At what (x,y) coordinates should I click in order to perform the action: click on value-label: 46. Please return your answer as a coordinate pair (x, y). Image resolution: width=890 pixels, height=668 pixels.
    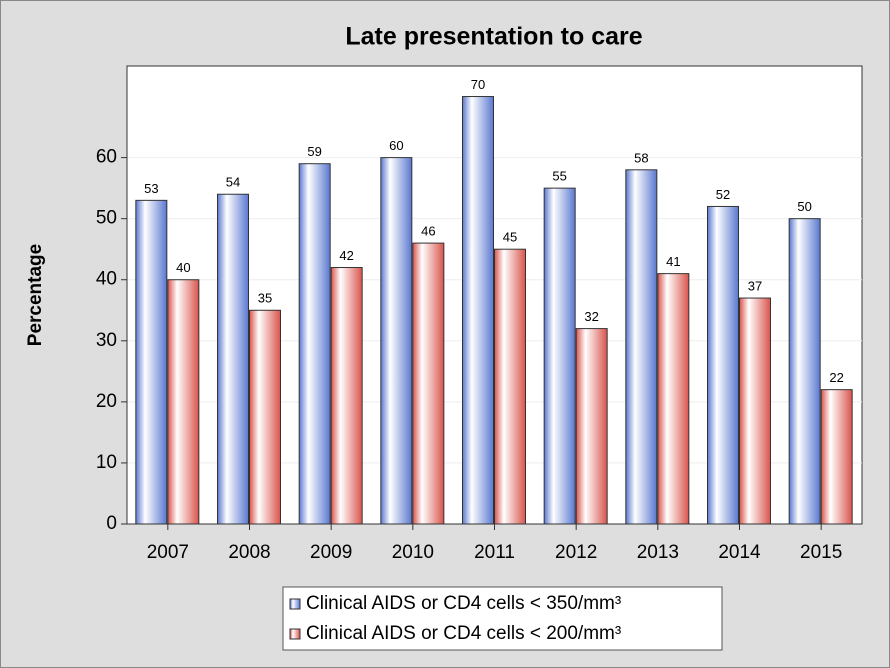
    Looking at the image, I should click on (428, 231).